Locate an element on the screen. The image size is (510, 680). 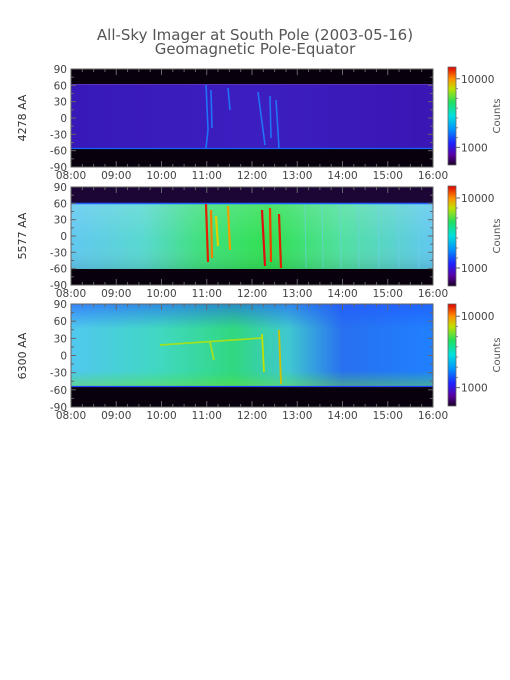
colorbars is located at coordinates (452, 236).